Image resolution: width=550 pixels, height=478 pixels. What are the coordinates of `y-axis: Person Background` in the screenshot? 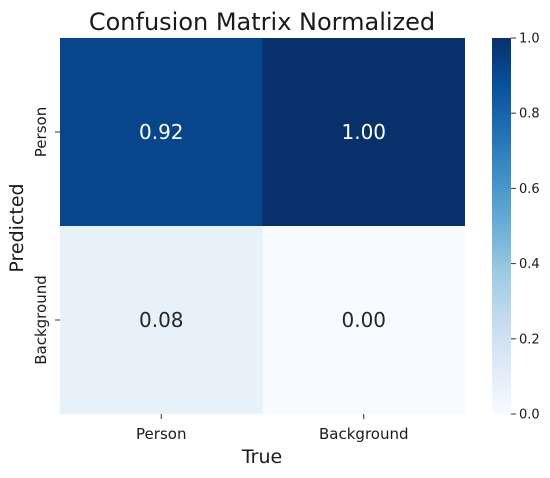 It's located at (46, 236).